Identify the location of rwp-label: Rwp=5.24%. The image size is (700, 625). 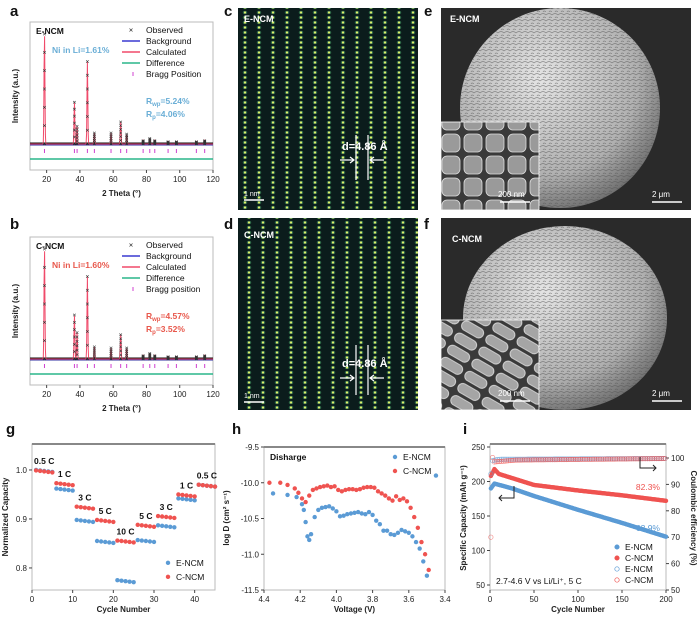
(168, 102).